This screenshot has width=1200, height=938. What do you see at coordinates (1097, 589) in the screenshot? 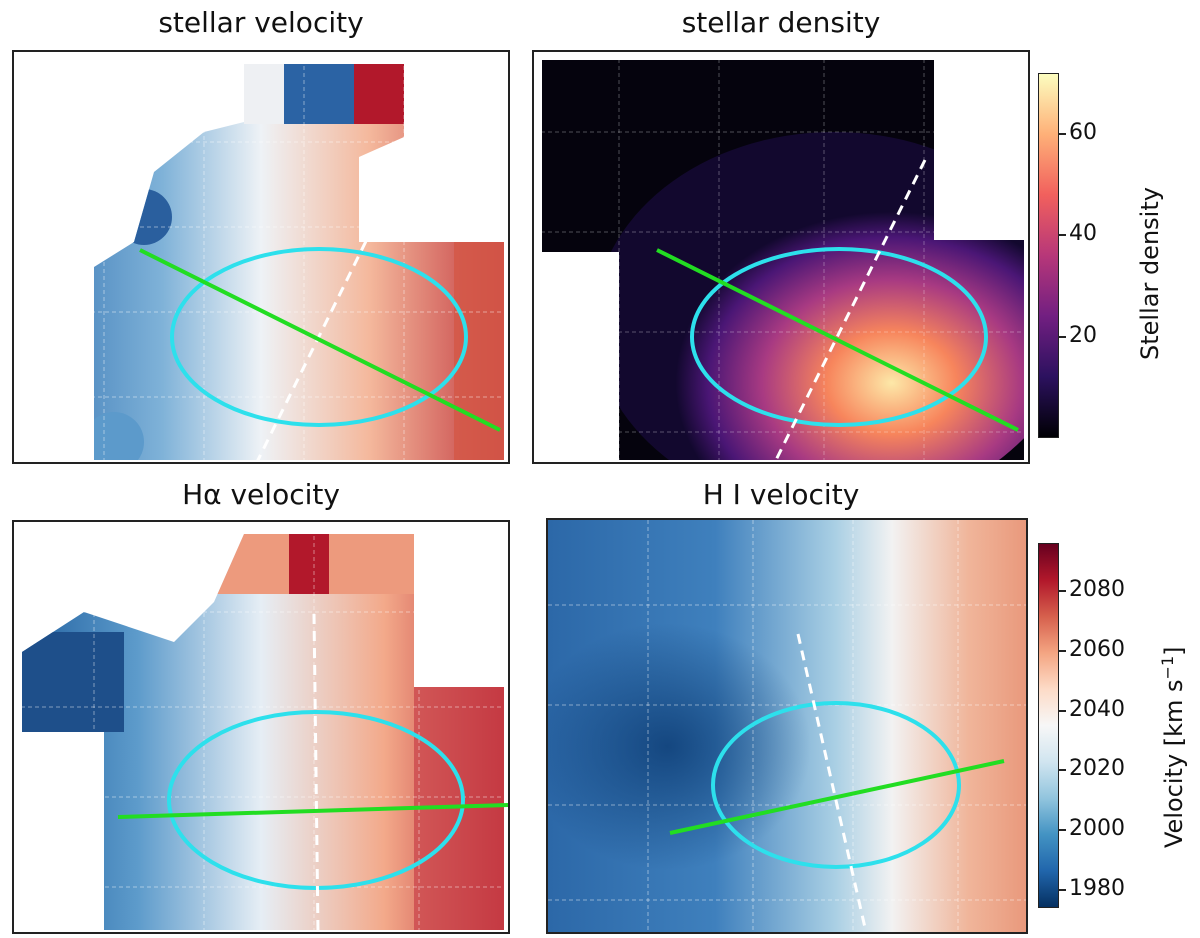
I see `velocity-colorbar-tick-label: 2080` at bounding box center [1097, 589].